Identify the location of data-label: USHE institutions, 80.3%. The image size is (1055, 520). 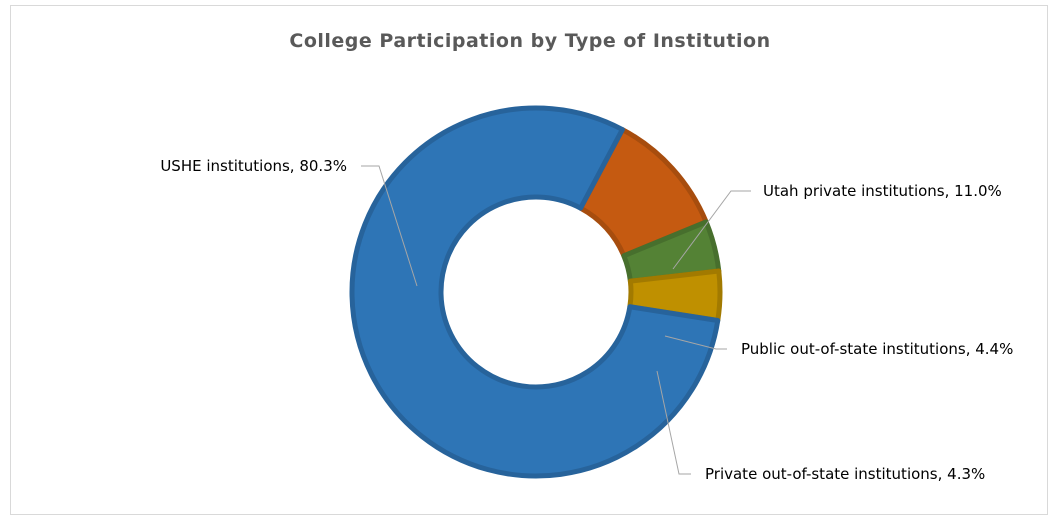
(253, 166).